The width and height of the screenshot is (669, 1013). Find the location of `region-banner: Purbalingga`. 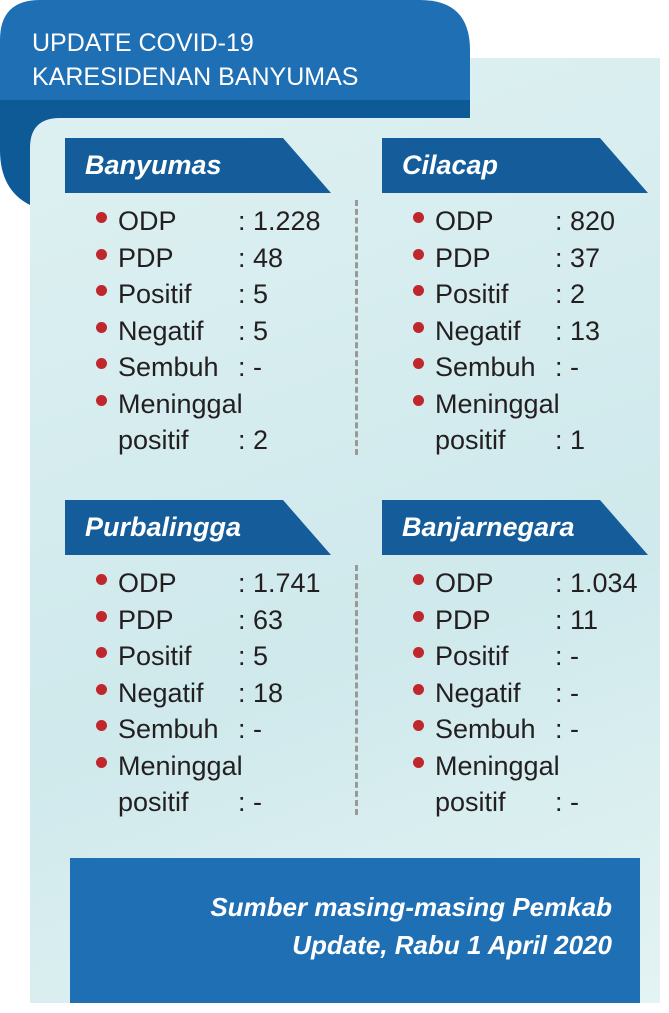

region-banner: Purbalingga is located at coordinates (198, 527).